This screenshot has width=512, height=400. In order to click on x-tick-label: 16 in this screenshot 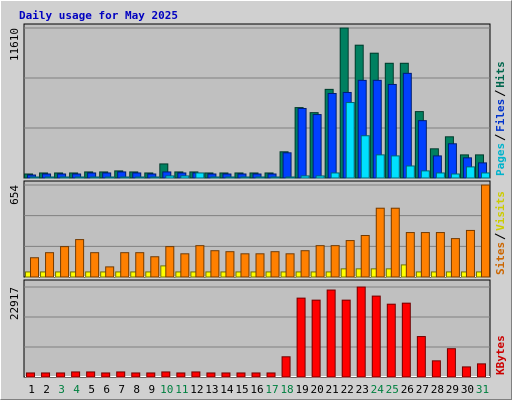, I will do `click(256, 389)`.